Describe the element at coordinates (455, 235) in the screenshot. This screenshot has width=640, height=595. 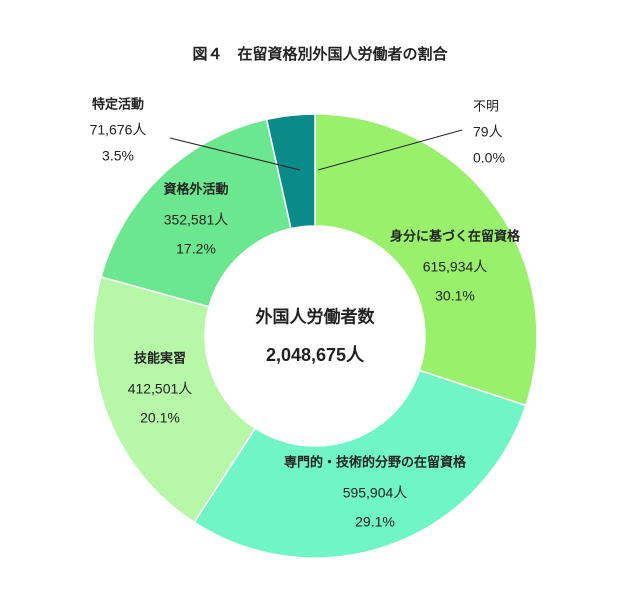
I see `slice-label: 身分に基づく在留資格` at that location.